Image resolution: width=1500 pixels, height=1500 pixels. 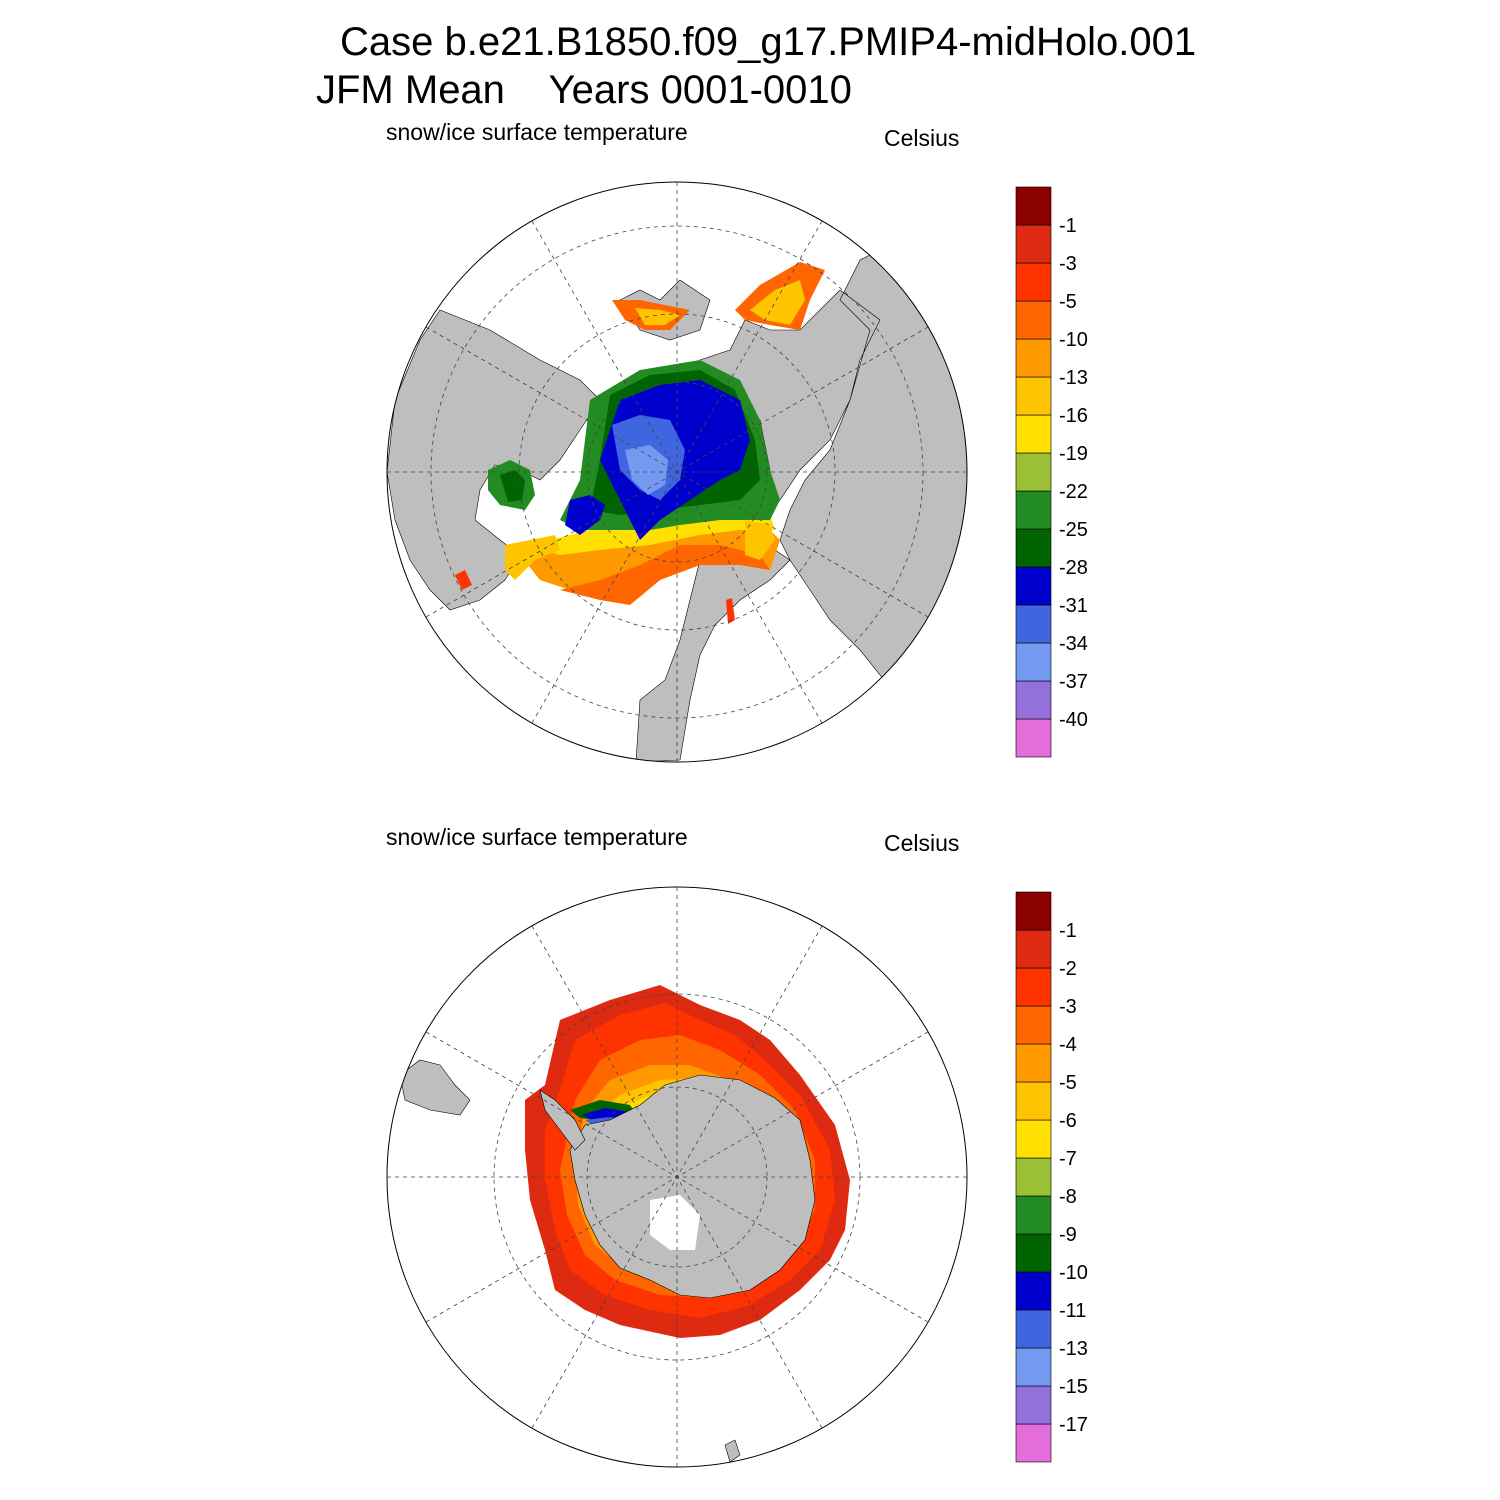 What do you see at coordinates (1068, 1121) in the screenshot?
I see `south-colorbar-label: -6` at bounding box center [1068, 1121].